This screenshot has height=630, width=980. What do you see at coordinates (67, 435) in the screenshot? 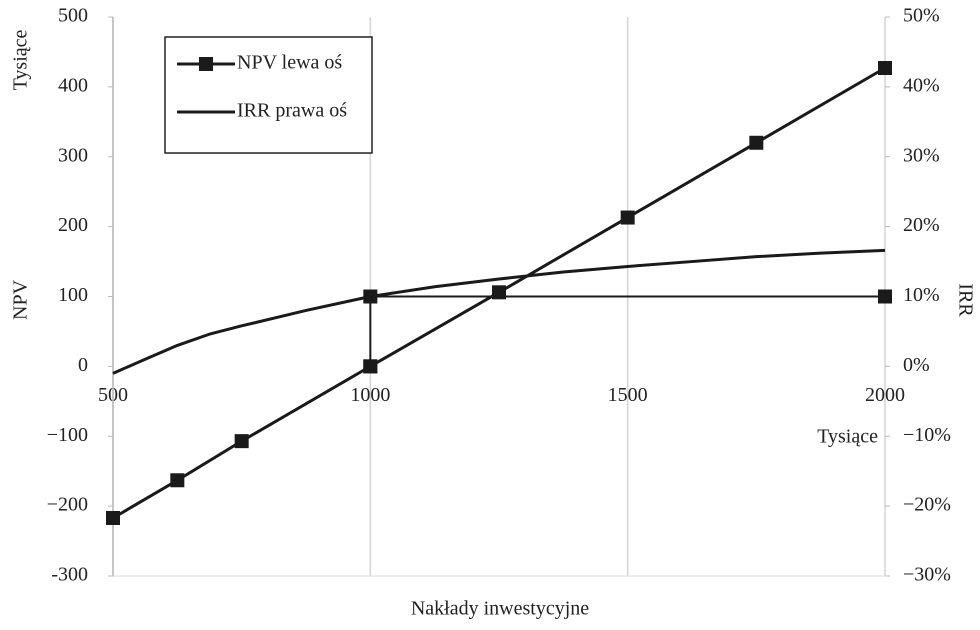
I see `y-tick-label: −100` at bounding box center [67, 435].